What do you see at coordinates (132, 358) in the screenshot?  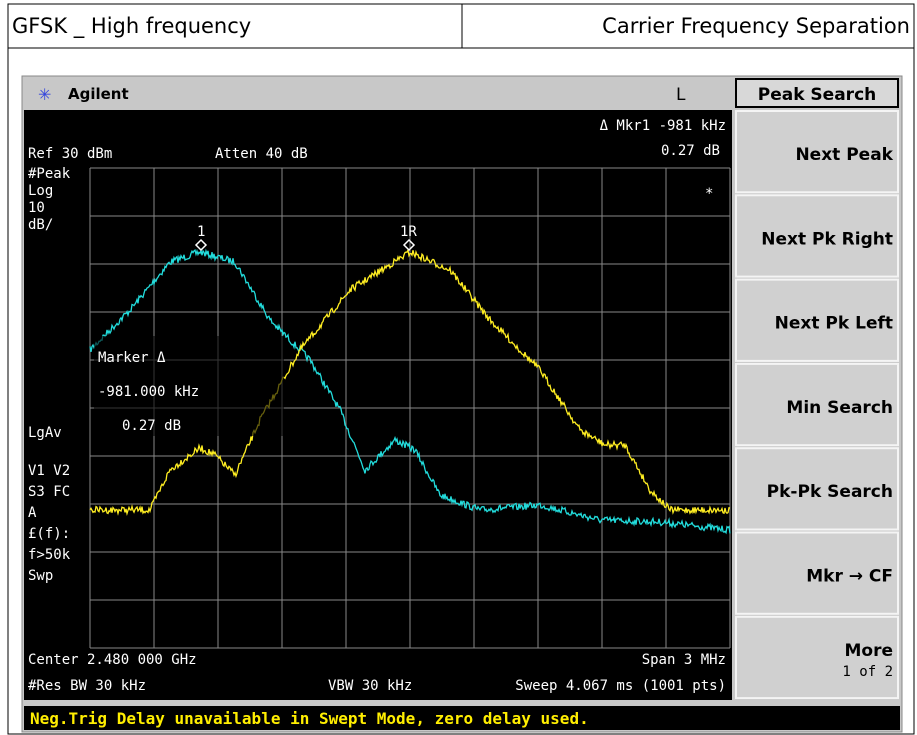 I see `marker-box-line: Marker Δ` at bounding box center [132, 358].